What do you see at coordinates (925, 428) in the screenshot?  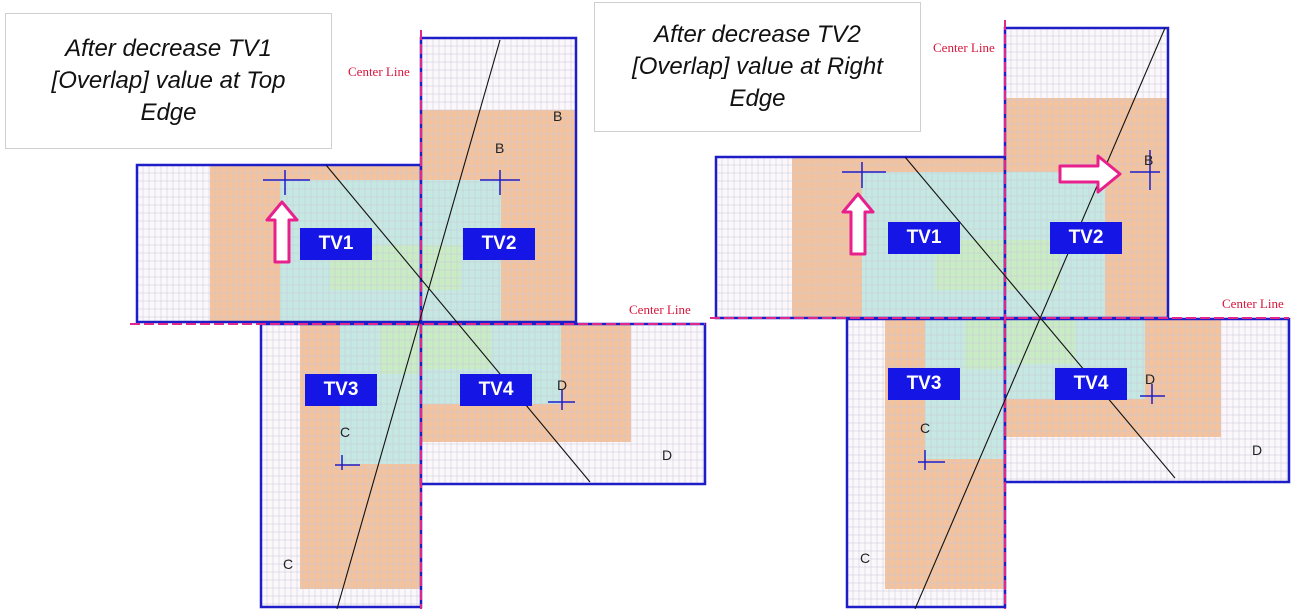 I see `center-letter-c-right: C` at bounding box center [925, 428].